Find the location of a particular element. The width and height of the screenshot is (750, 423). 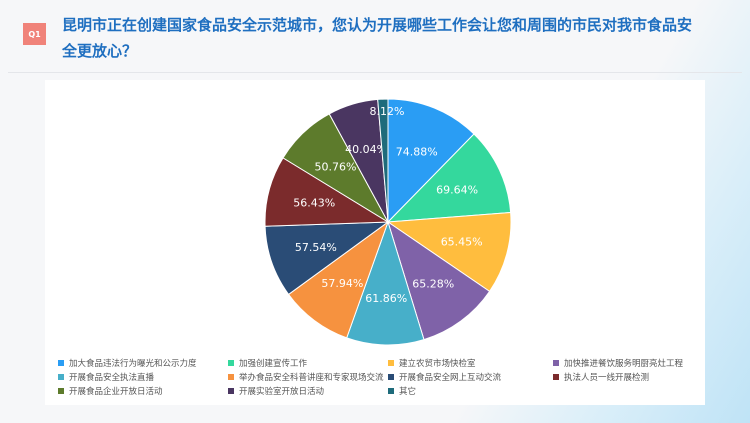

divider is located at coordinates (375, 72).